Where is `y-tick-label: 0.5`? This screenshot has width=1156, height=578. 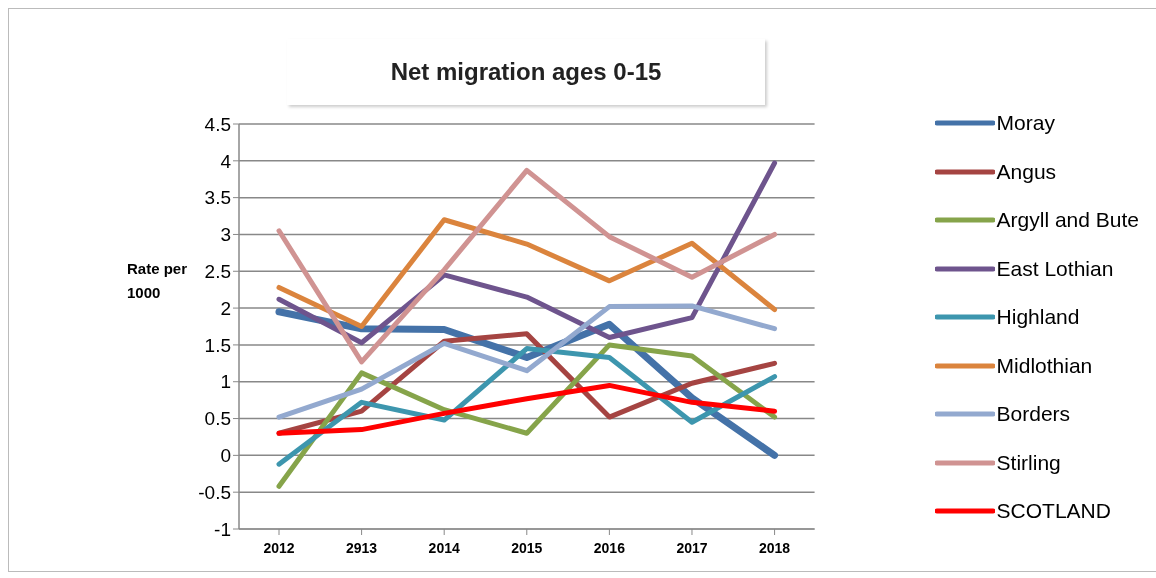
y-tick-label: 0.5 is located at coordinates (217, 419).